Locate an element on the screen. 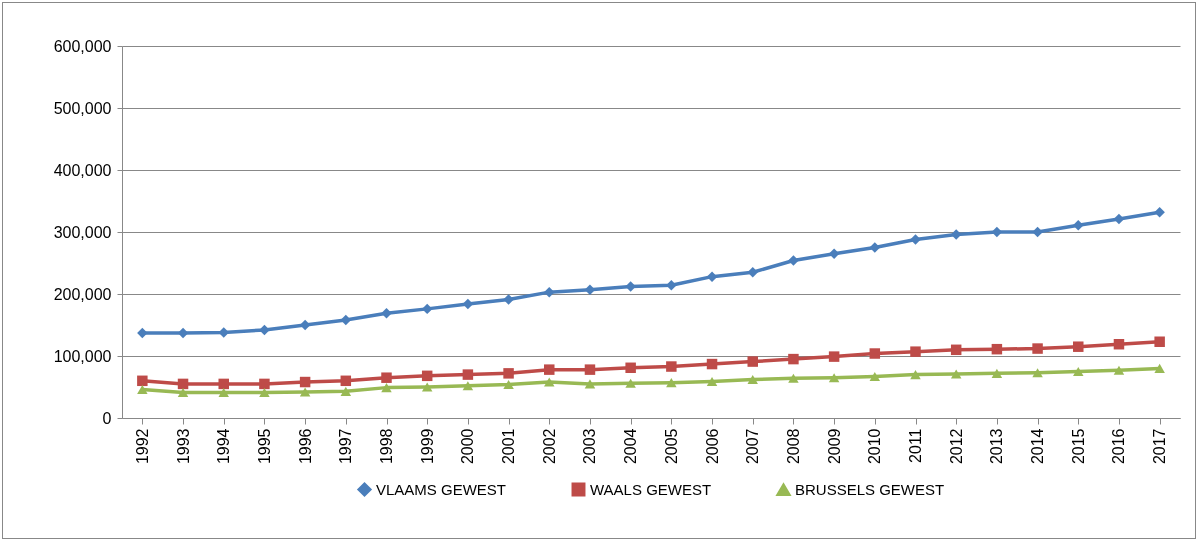 Image resolution: width=1202 pixels, height=543 pixels. x-tick-label: 2012 is located at coordinates (956, 446).